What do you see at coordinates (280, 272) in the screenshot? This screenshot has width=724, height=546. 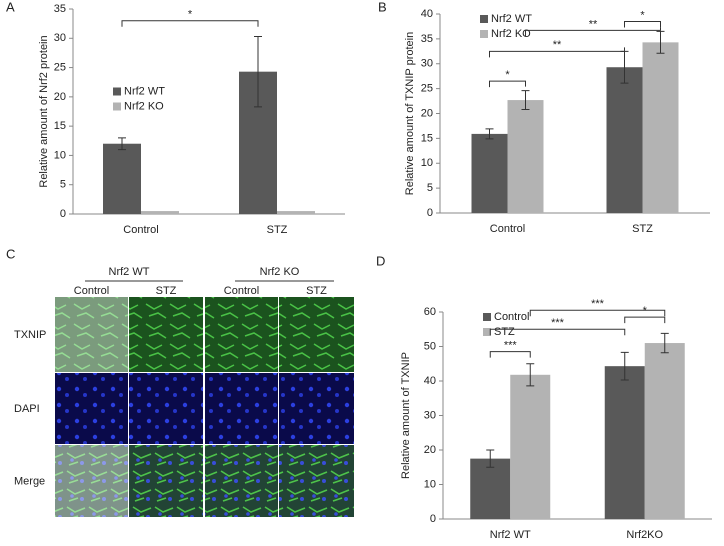 I see `group-label: Nrf2 KO` at bounding box center [280, 272].